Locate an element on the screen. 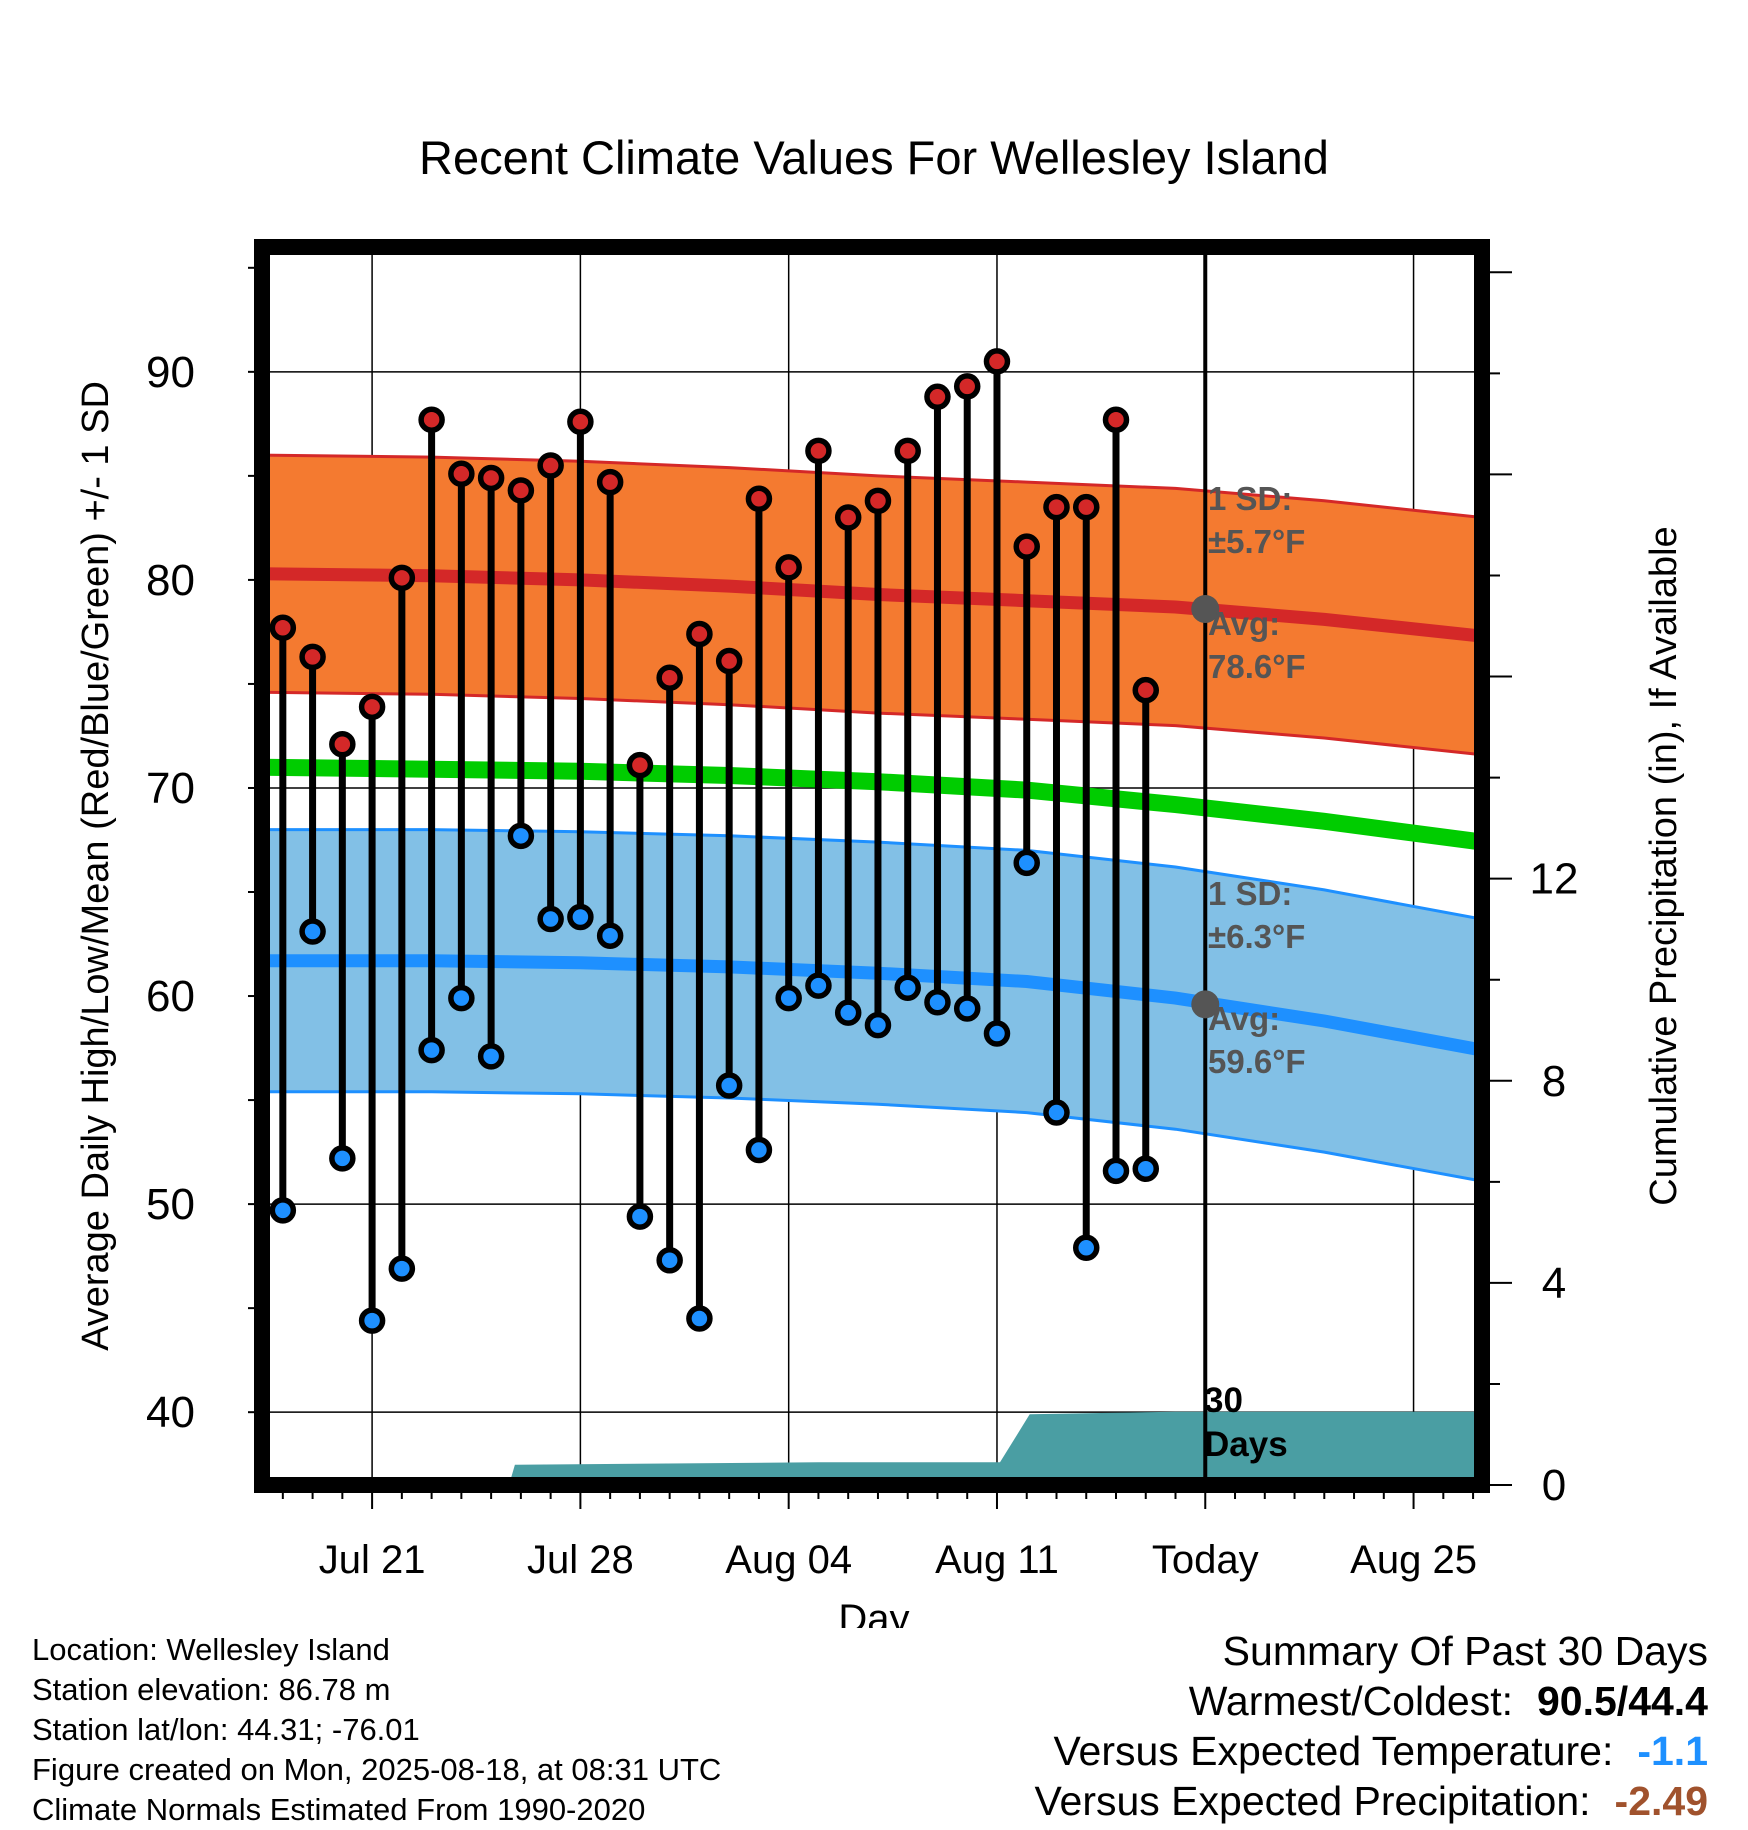  high-sd-band is located at coordinates (872, 605).